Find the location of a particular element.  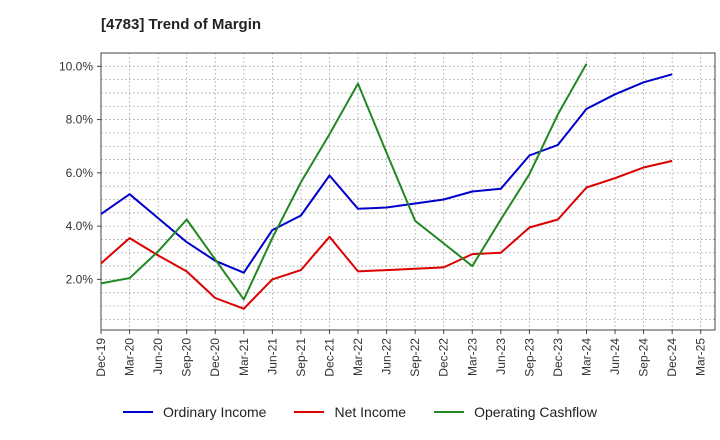

legend-label: Net Income is located at coordinates (370, 412).